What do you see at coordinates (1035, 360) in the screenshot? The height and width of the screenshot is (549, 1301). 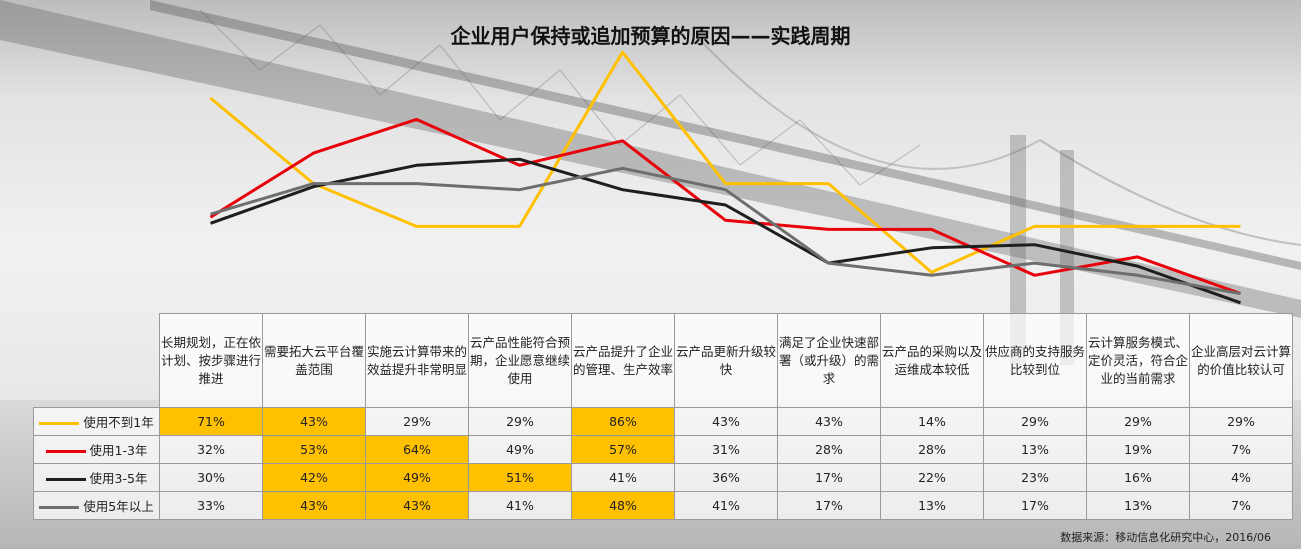 I see `category-header: 供应商的支持服务比较到位` at bounding box center [1035, 360].